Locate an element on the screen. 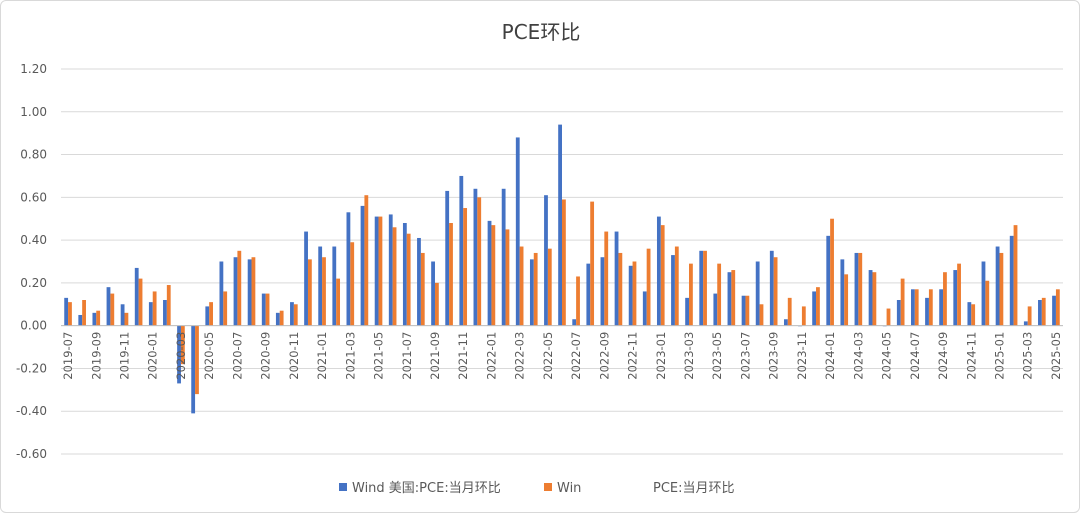  x-tick-label: 2021-07 is located at coordinates (407, 356).